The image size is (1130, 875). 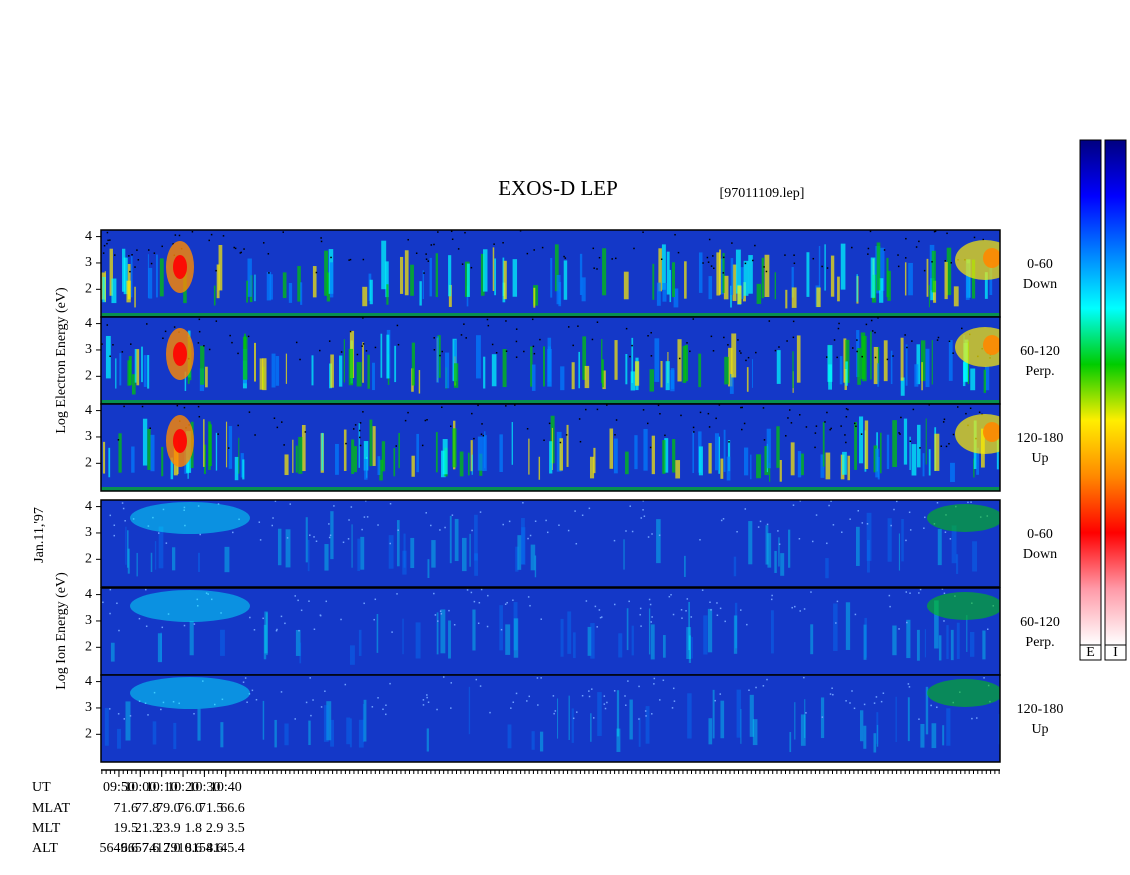 What do you see at coordinates (168, 828) in the screenshot?
I see `ephemeris-value: 23.9` at bounding box center [168, 828].